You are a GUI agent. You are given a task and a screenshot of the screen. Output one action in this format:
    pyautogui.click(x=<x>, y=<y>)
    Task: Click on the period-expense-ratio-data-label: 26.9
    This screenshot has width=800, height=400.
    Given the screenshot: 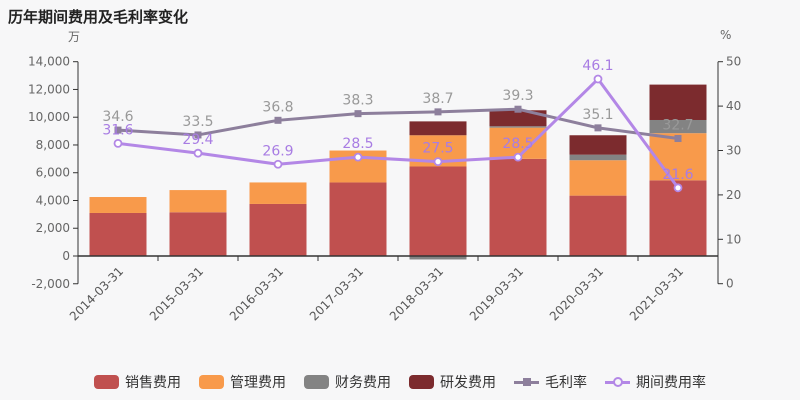 What is the action you would take?
    pyautogui.click(x=277, y=151)
    